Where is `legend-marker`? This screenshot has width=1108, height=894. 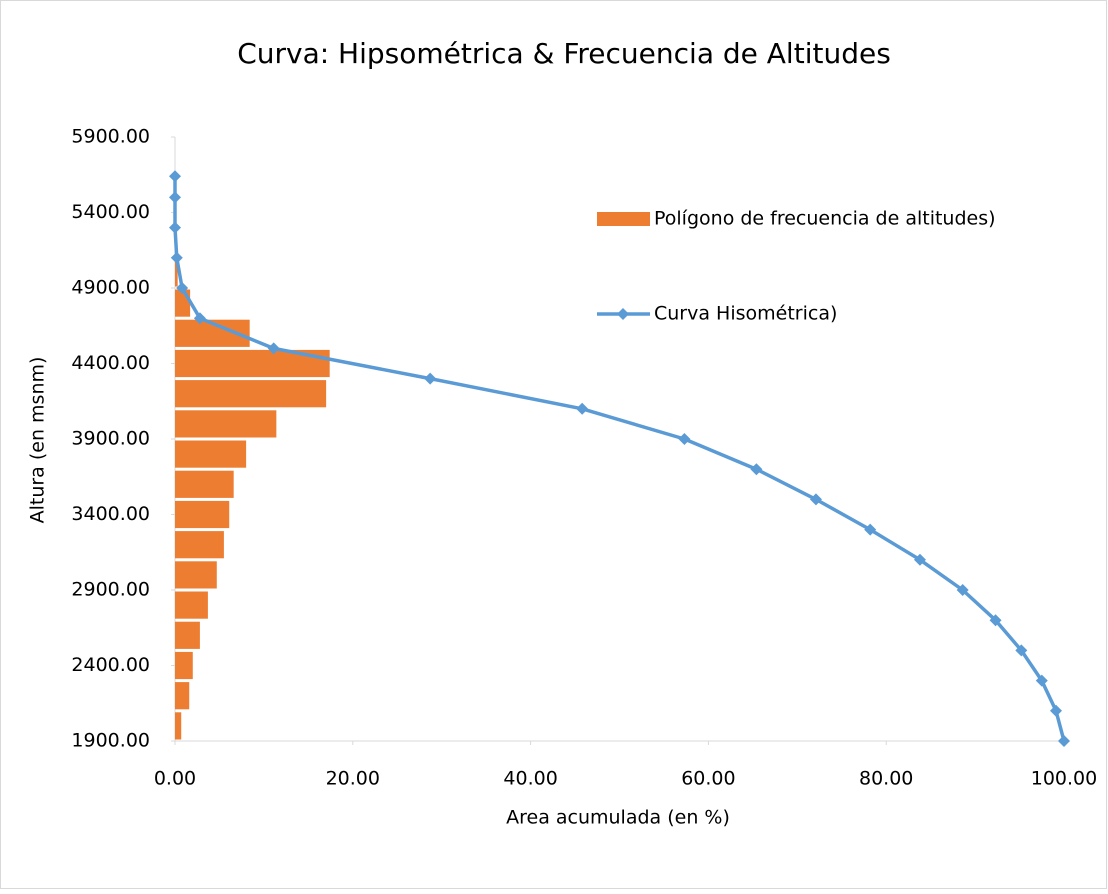 legend-marker is located at coordinates (623, 314).